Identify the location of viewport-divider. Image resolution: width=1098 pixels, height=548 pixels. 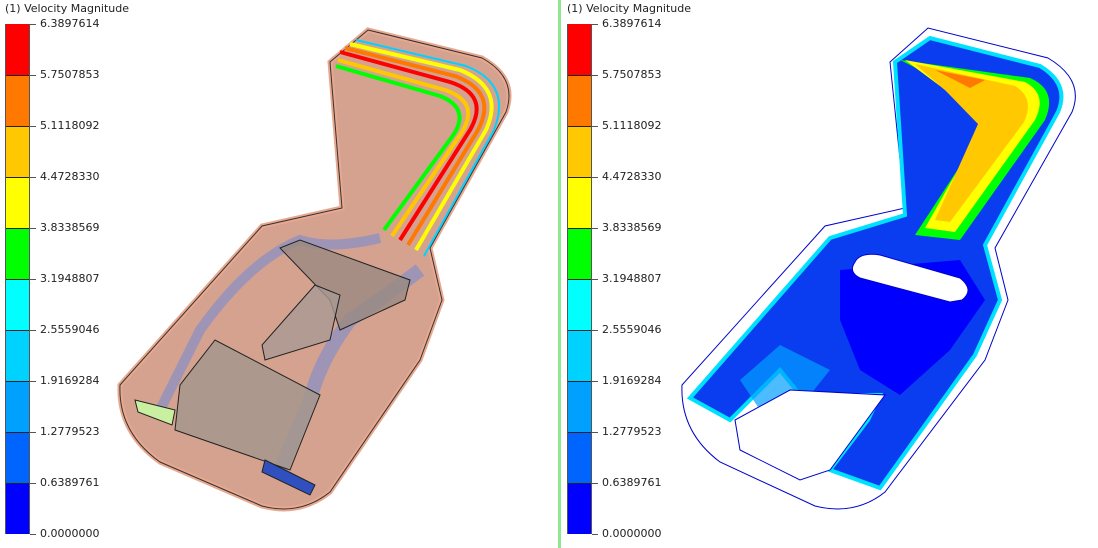
(559, 274).